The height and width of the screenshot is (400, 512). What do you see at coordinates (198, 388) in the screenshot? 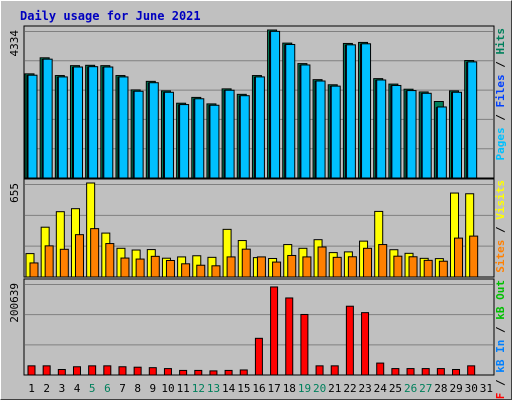
I see `x-tick-label: 12` at bounding box center [198, 388].